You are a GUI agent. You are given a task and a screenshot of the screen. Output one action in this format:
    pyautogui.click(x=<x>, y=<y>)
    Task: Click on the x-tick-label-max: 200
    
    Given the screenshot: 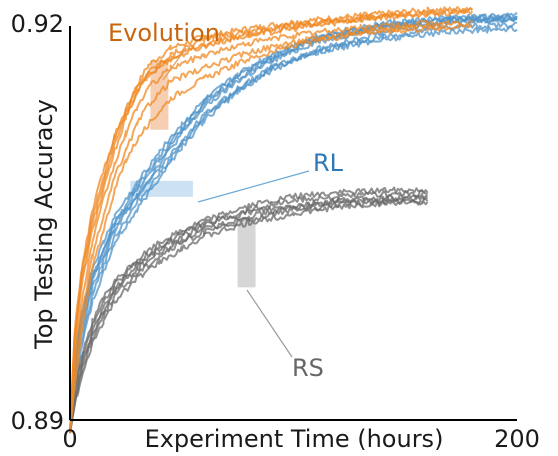 What is the action you would take?
    pyautogui.click(x=517, y=439)
    